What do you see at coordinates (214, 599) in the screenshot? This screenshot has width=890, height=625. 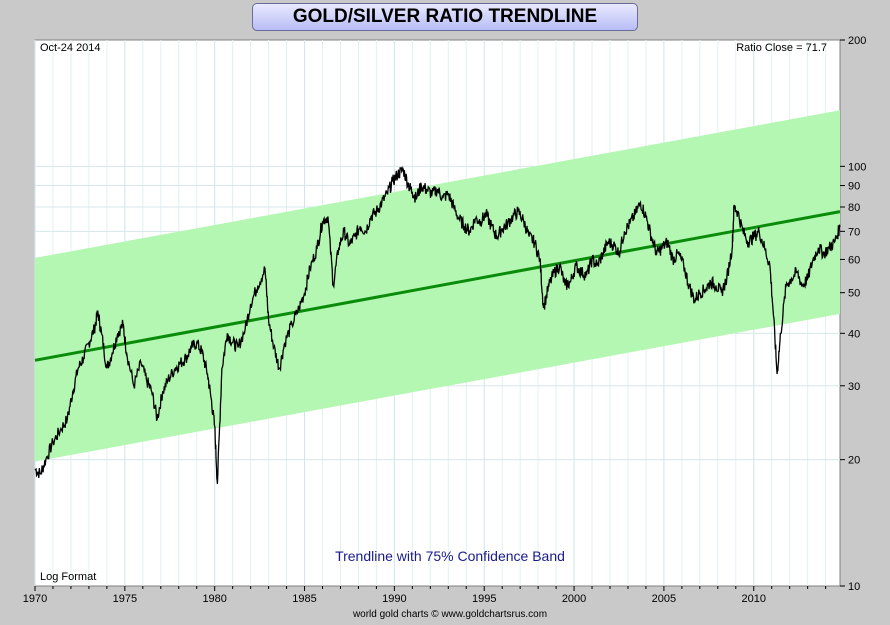 I see `x-tick-label: 1980` at bounding box center [214, 599].